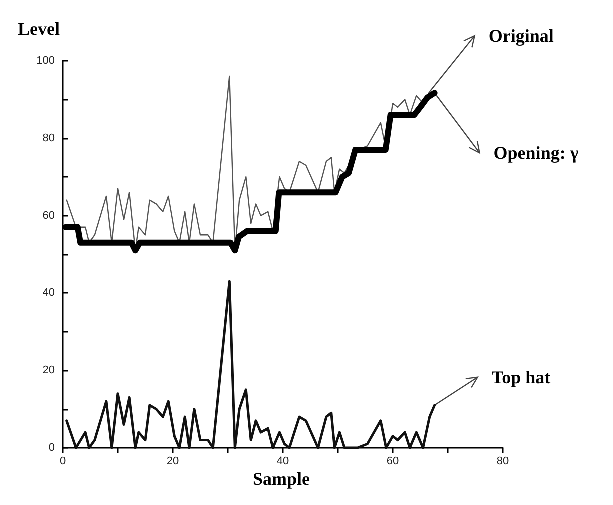 The image size is (613, 505). I want to click on y-tick-label: 80, so click(48, 138).